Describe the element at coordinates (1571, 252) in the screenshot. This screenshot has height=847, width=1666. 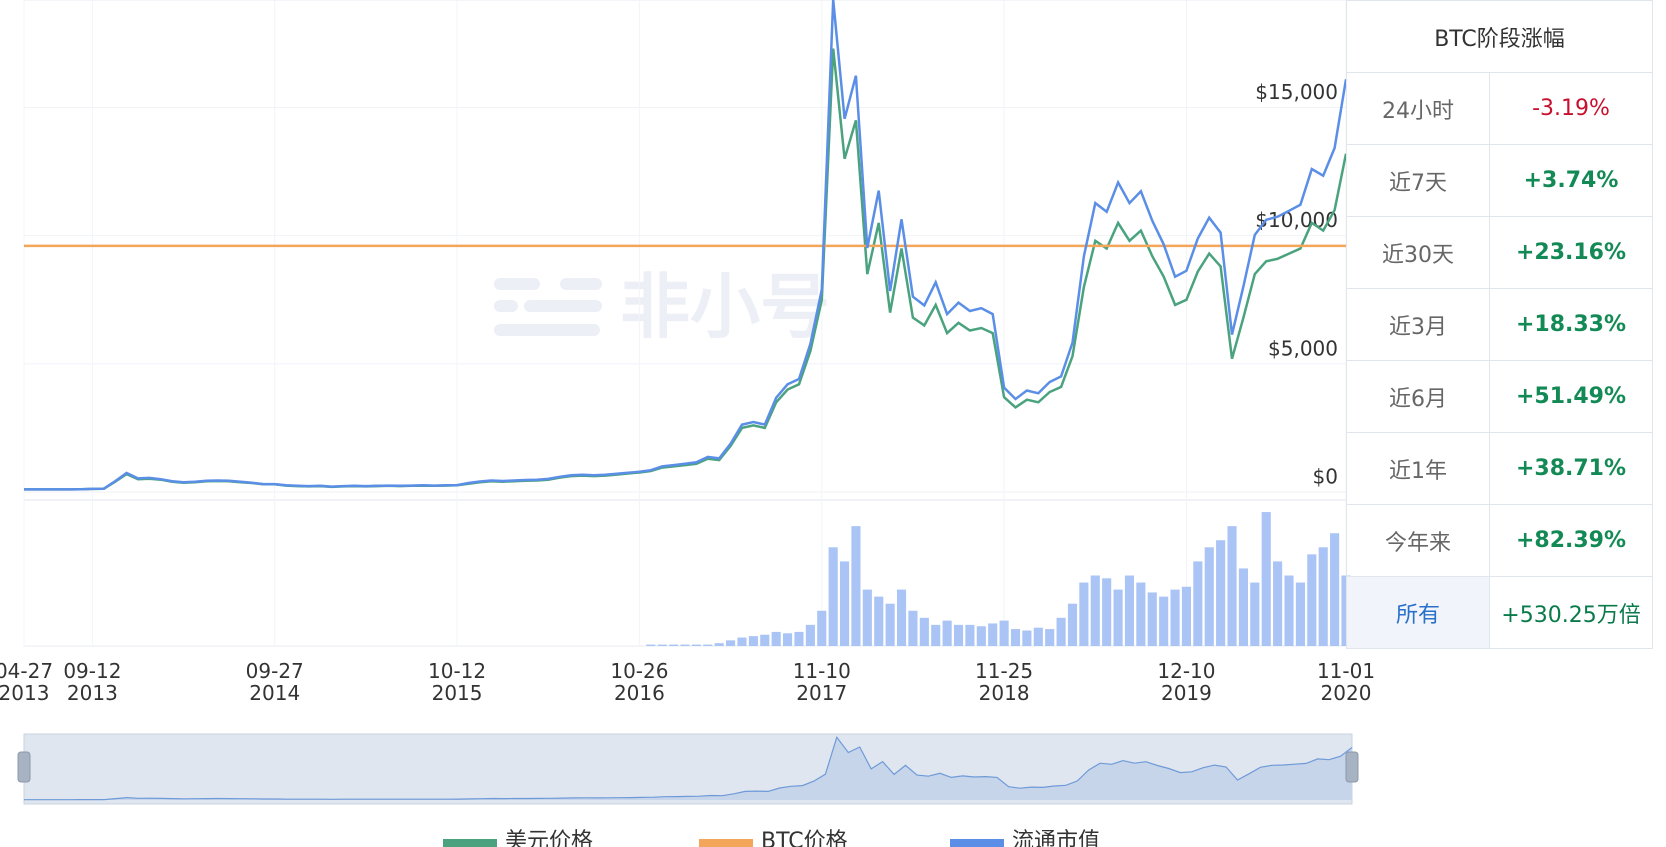
I see `change-value: +23.16%` at that location.